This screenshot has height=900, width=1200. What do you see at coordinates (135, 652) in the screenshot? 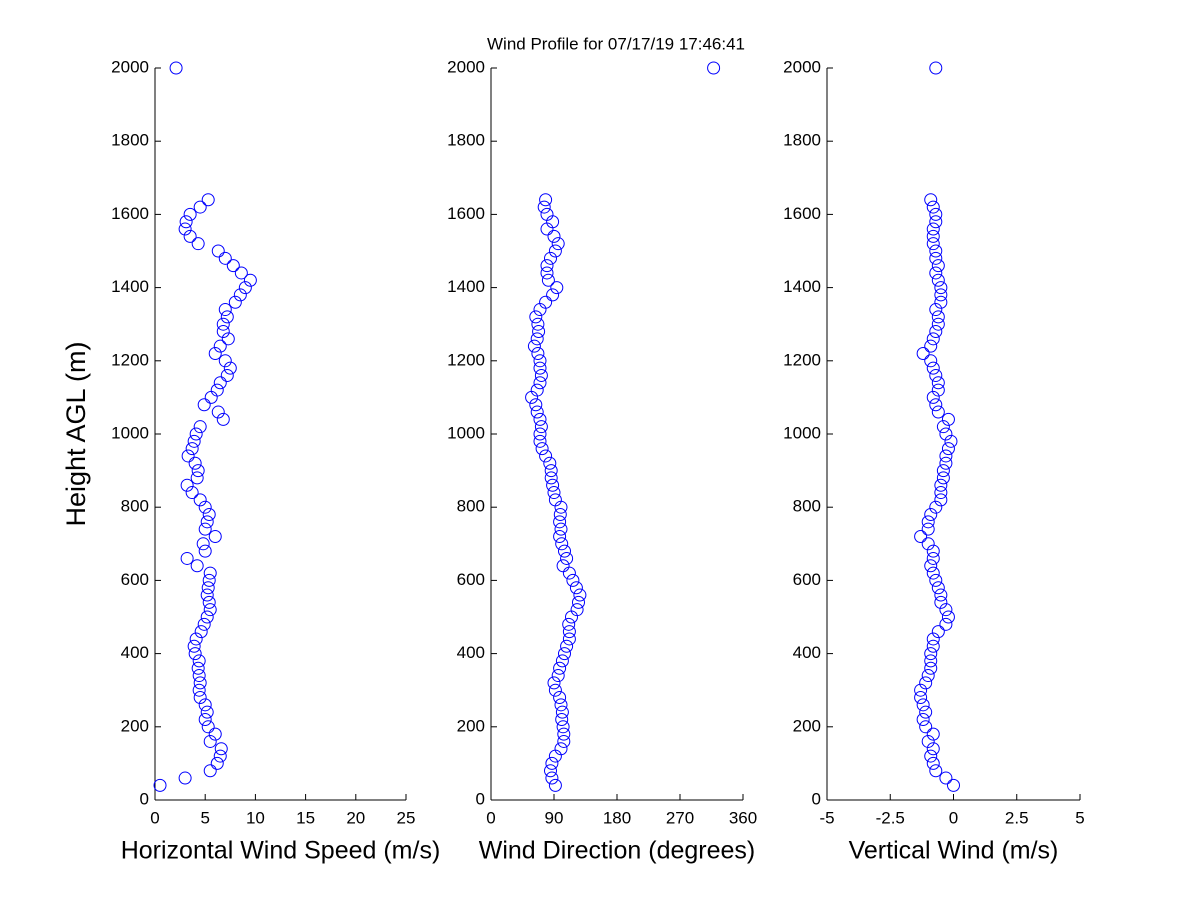
I see `y-tick-label: 400` at bounding box center [135, 652].